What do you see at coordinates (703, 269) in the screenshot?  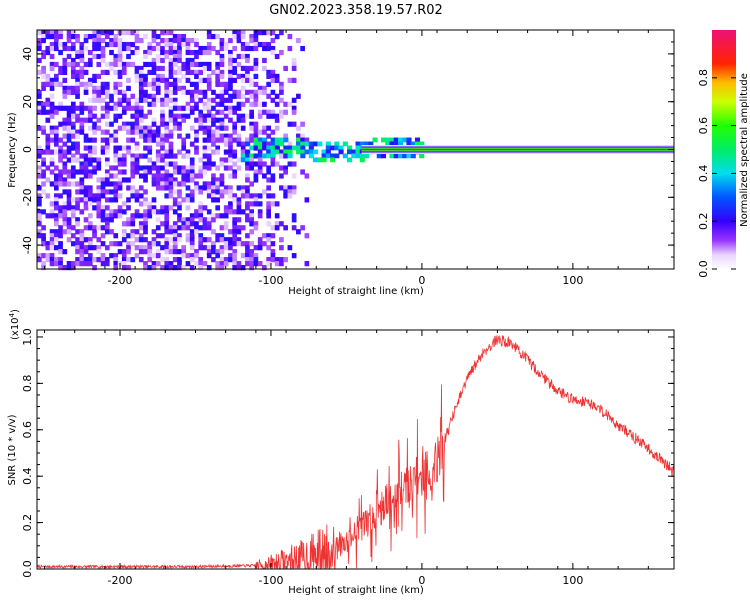 I see `colorbar-tick-label: 0.0` at bounding box center [703, 269].